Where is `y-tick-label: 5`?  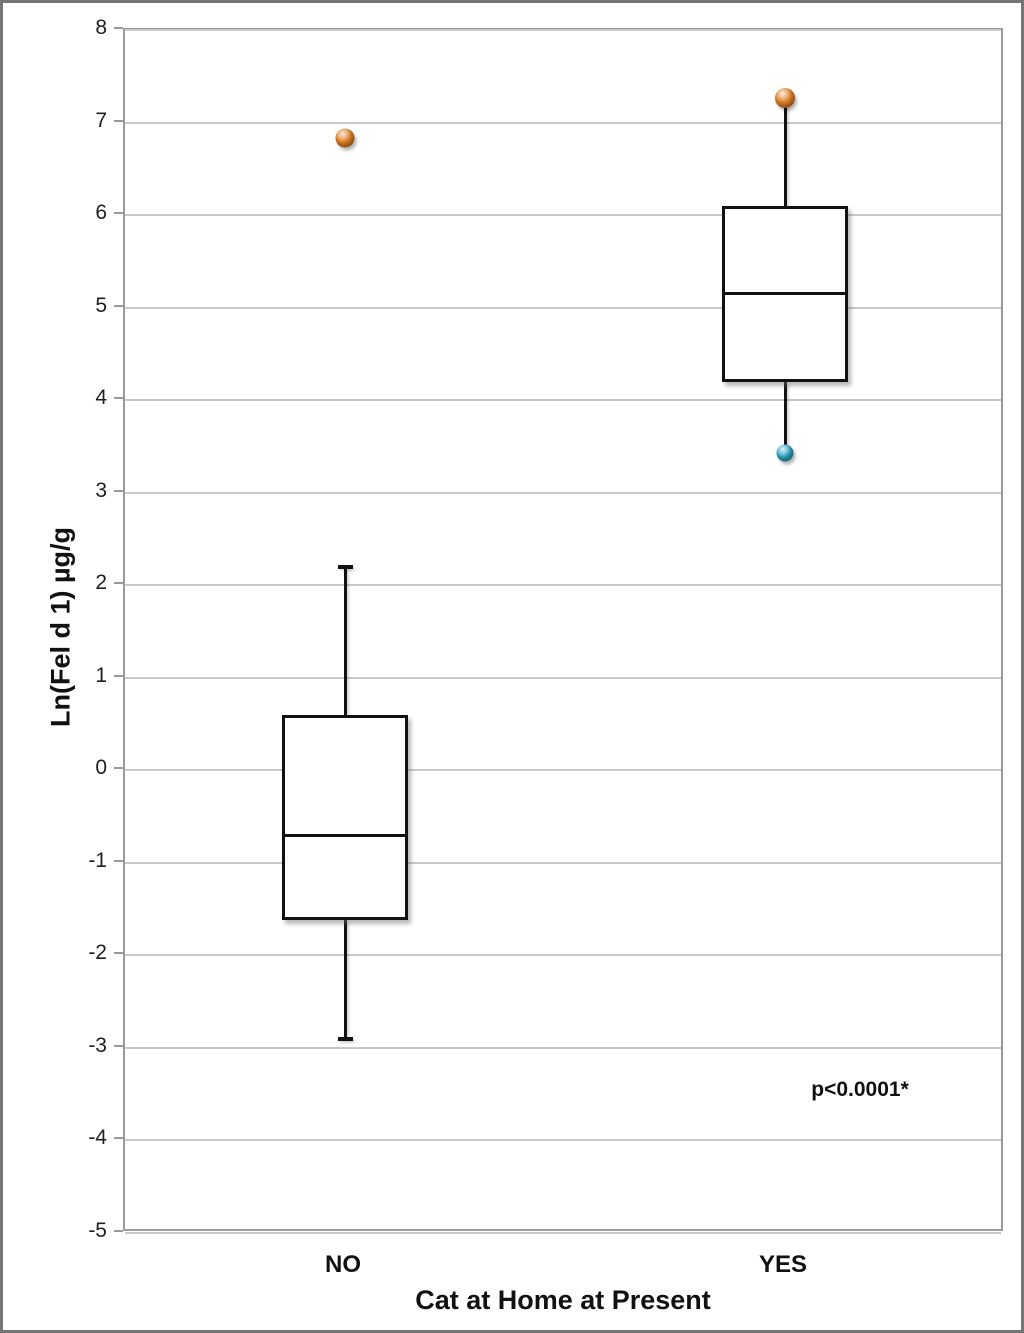
y-tick-label: 5 is located at coordinates (101, 305).